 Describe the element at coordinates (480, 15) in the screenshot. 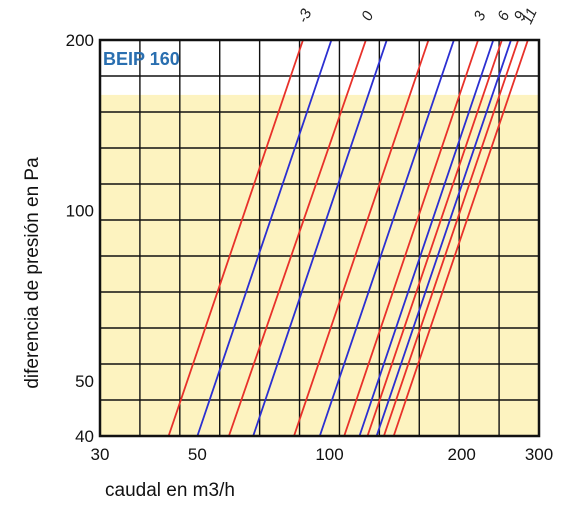

I see `curve-label: 3` at that location.